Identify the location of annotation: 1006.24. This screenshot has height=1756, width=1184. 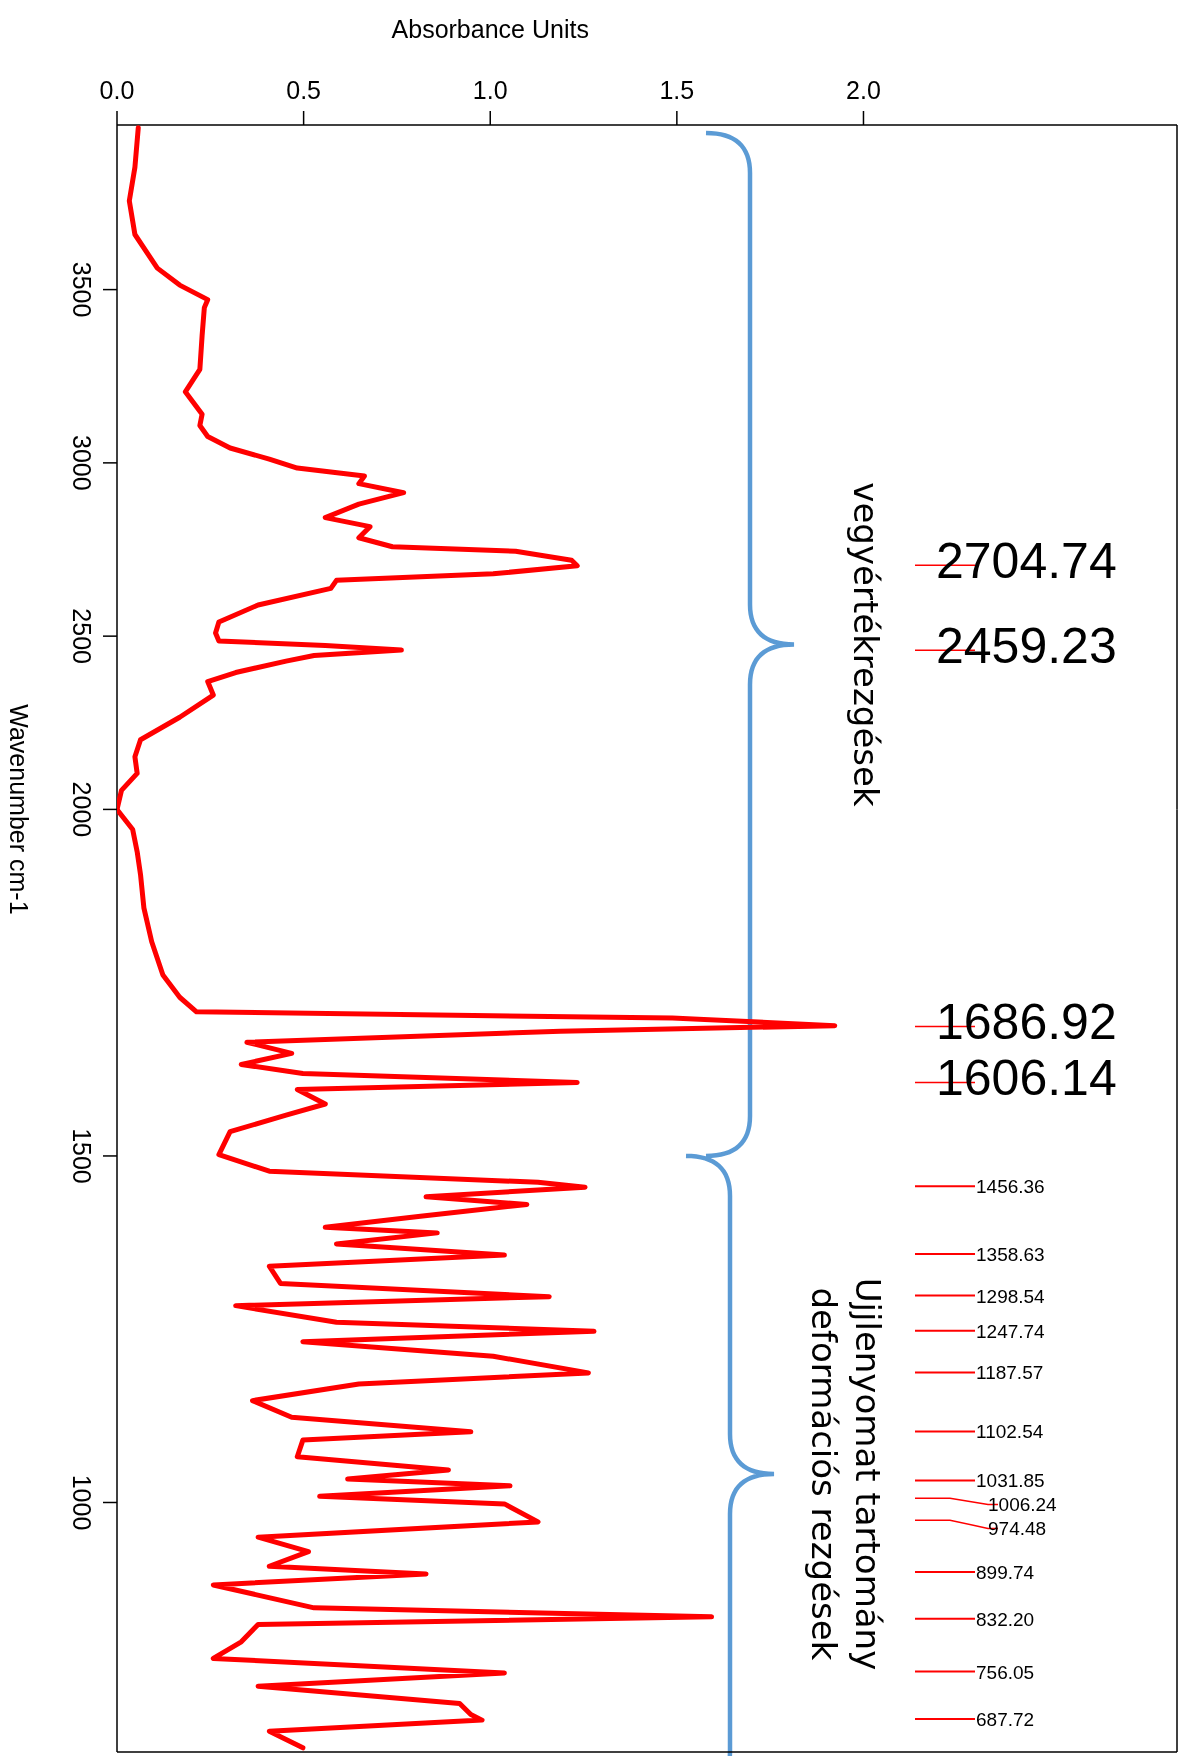
(1023, 1505).